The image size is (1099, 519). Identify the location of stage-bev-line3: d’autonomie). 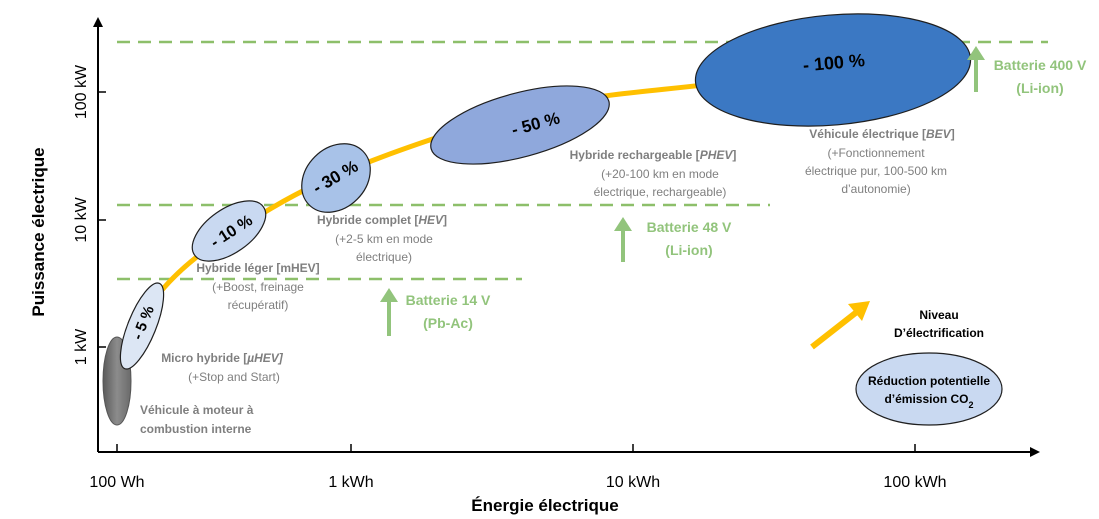
(875, 189).